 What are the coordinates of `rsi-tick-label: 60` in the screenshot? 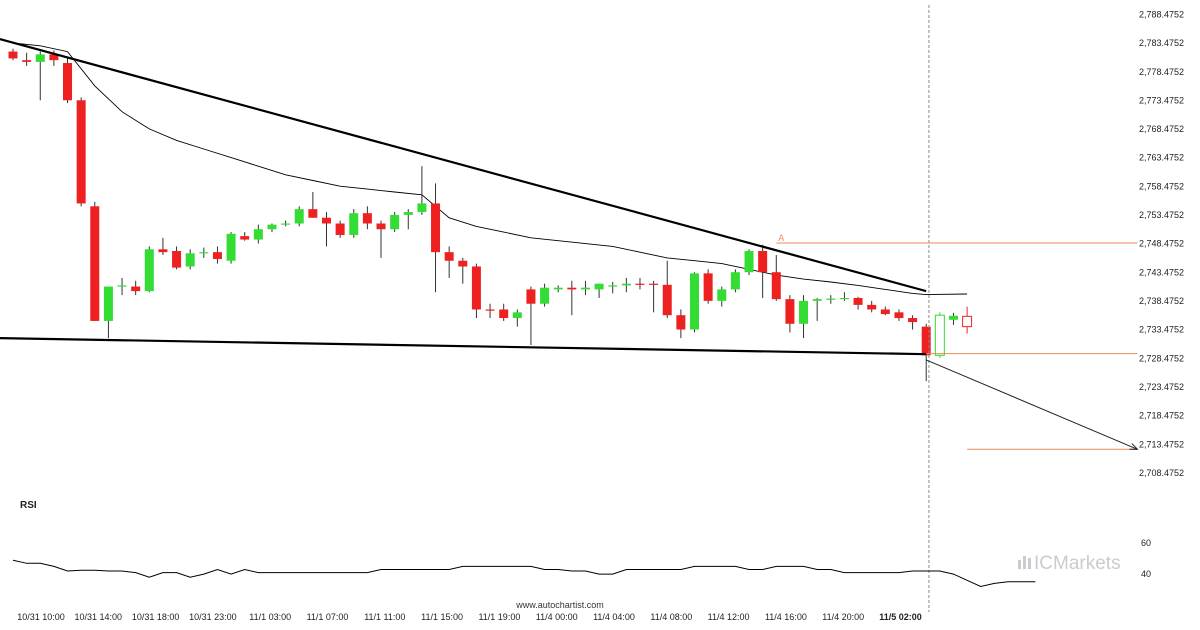 It's located at (1146, 543).